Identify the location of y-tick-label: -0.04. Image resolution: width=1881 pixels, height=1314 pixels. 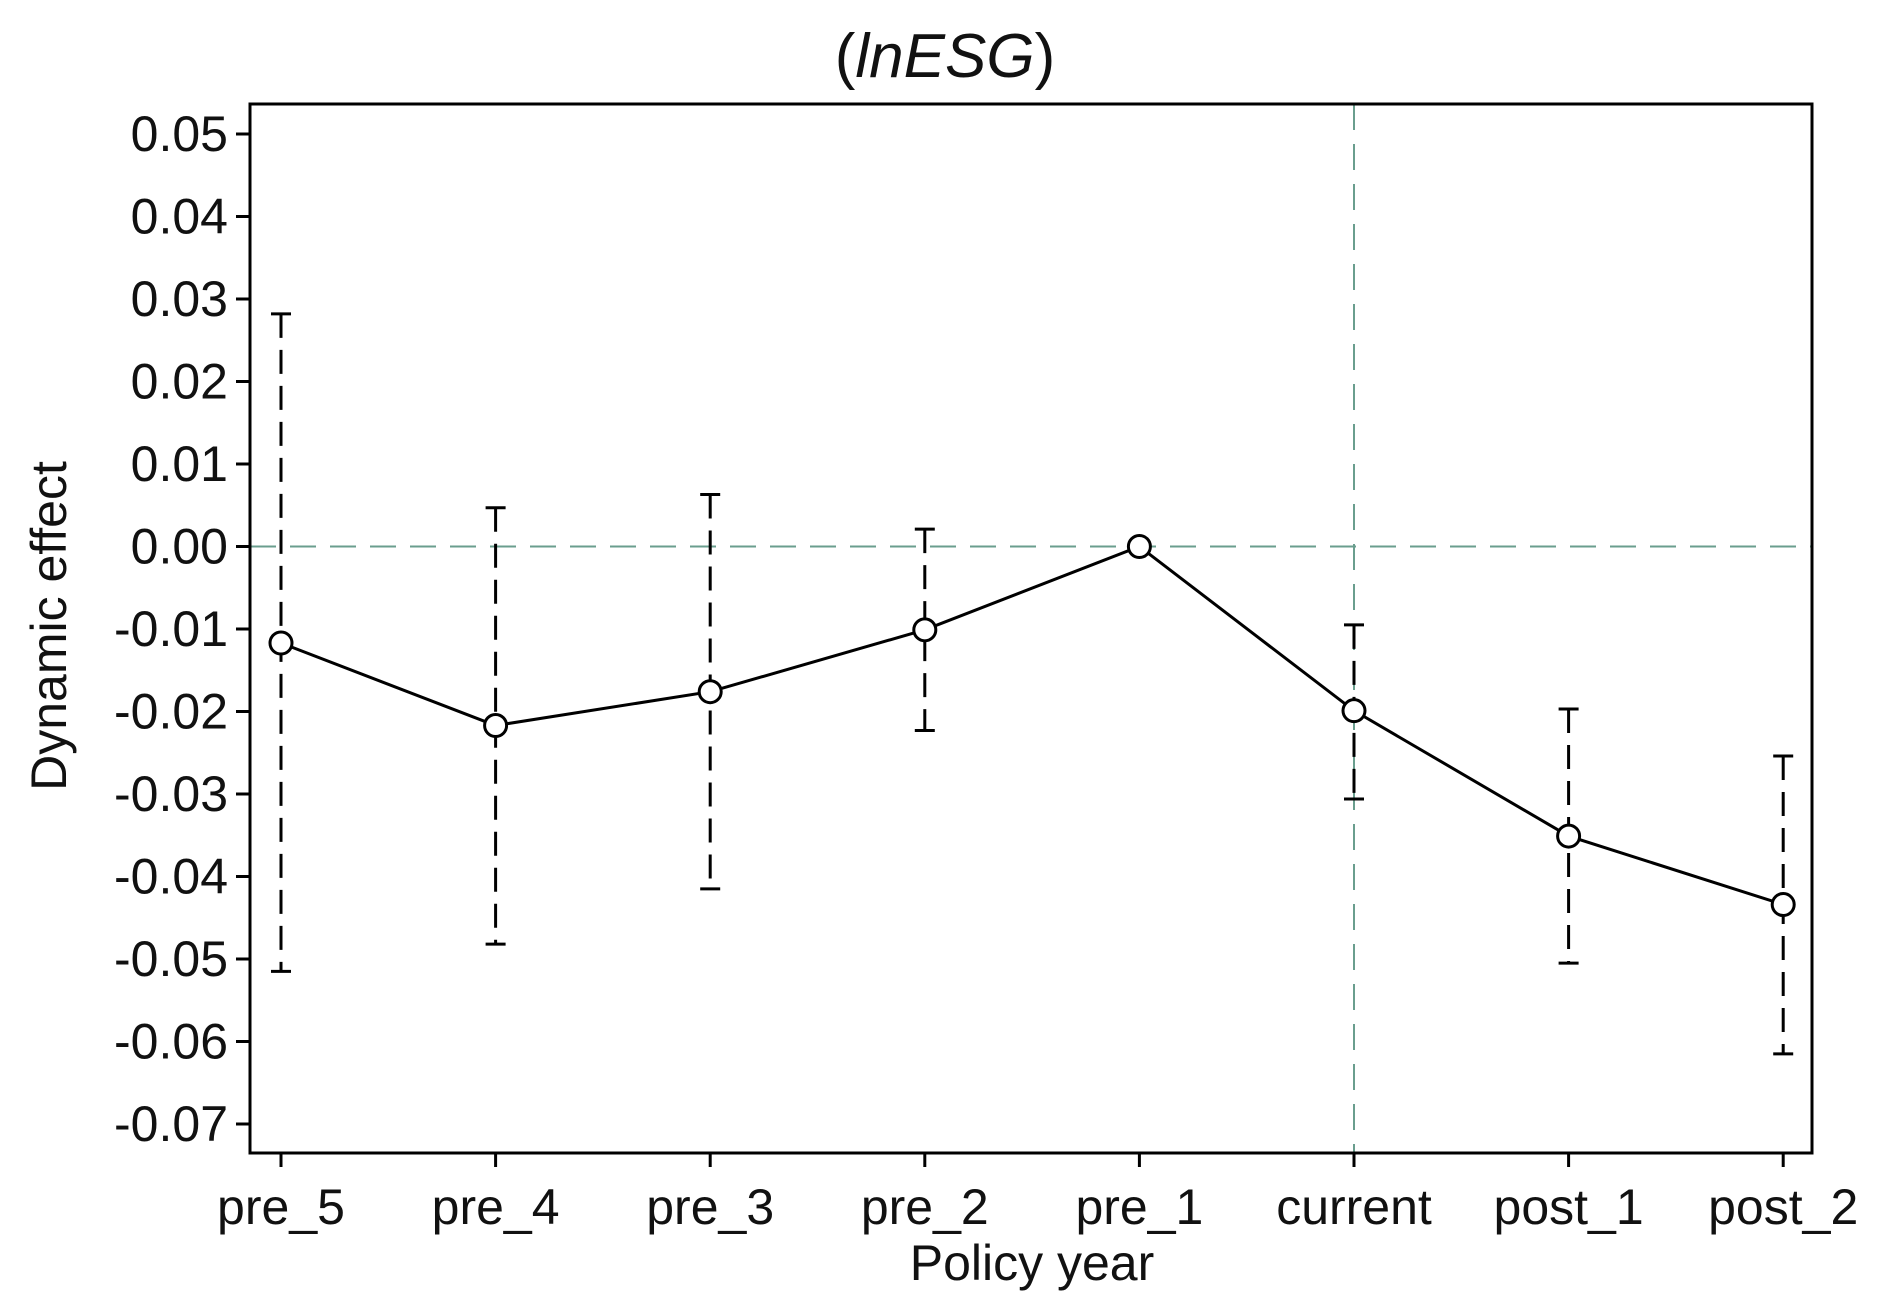
(171, 877).